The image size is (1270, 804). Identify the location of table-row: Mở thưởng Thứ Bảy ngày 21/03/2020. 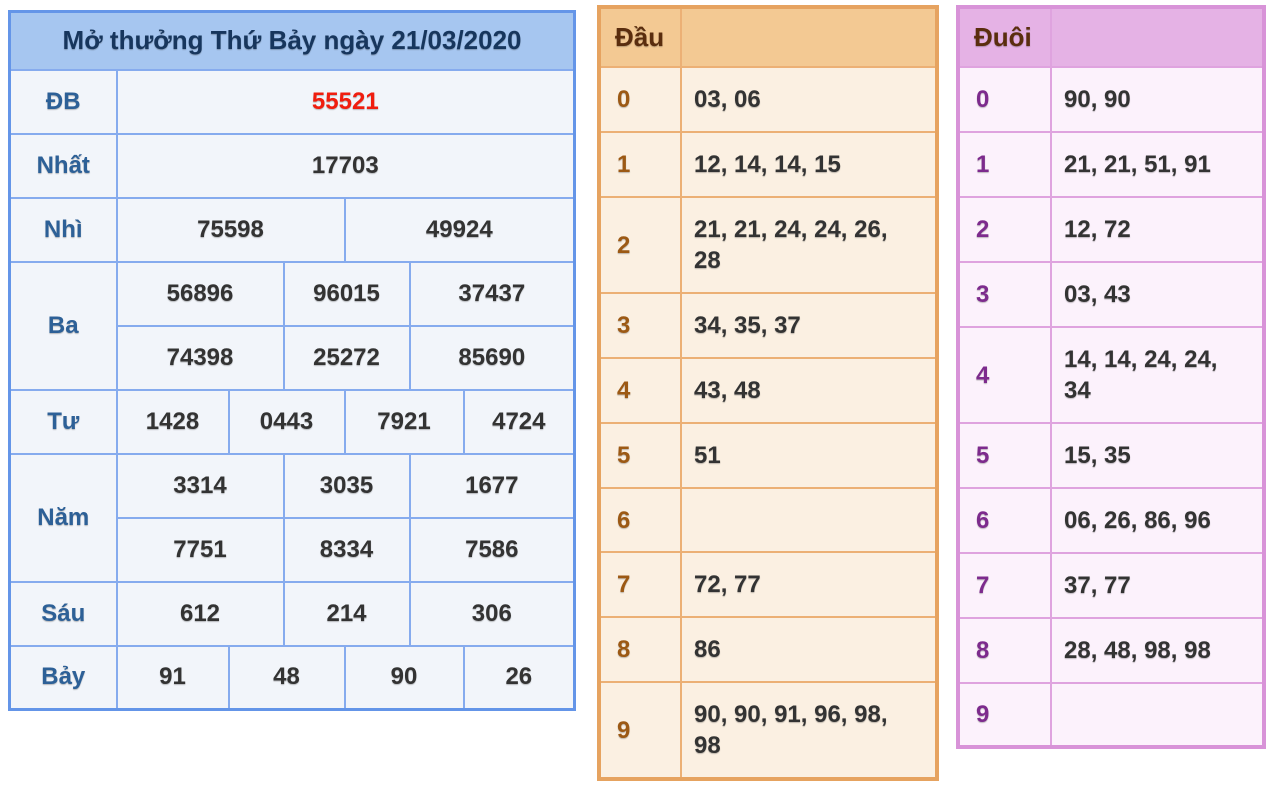
(292, 40).